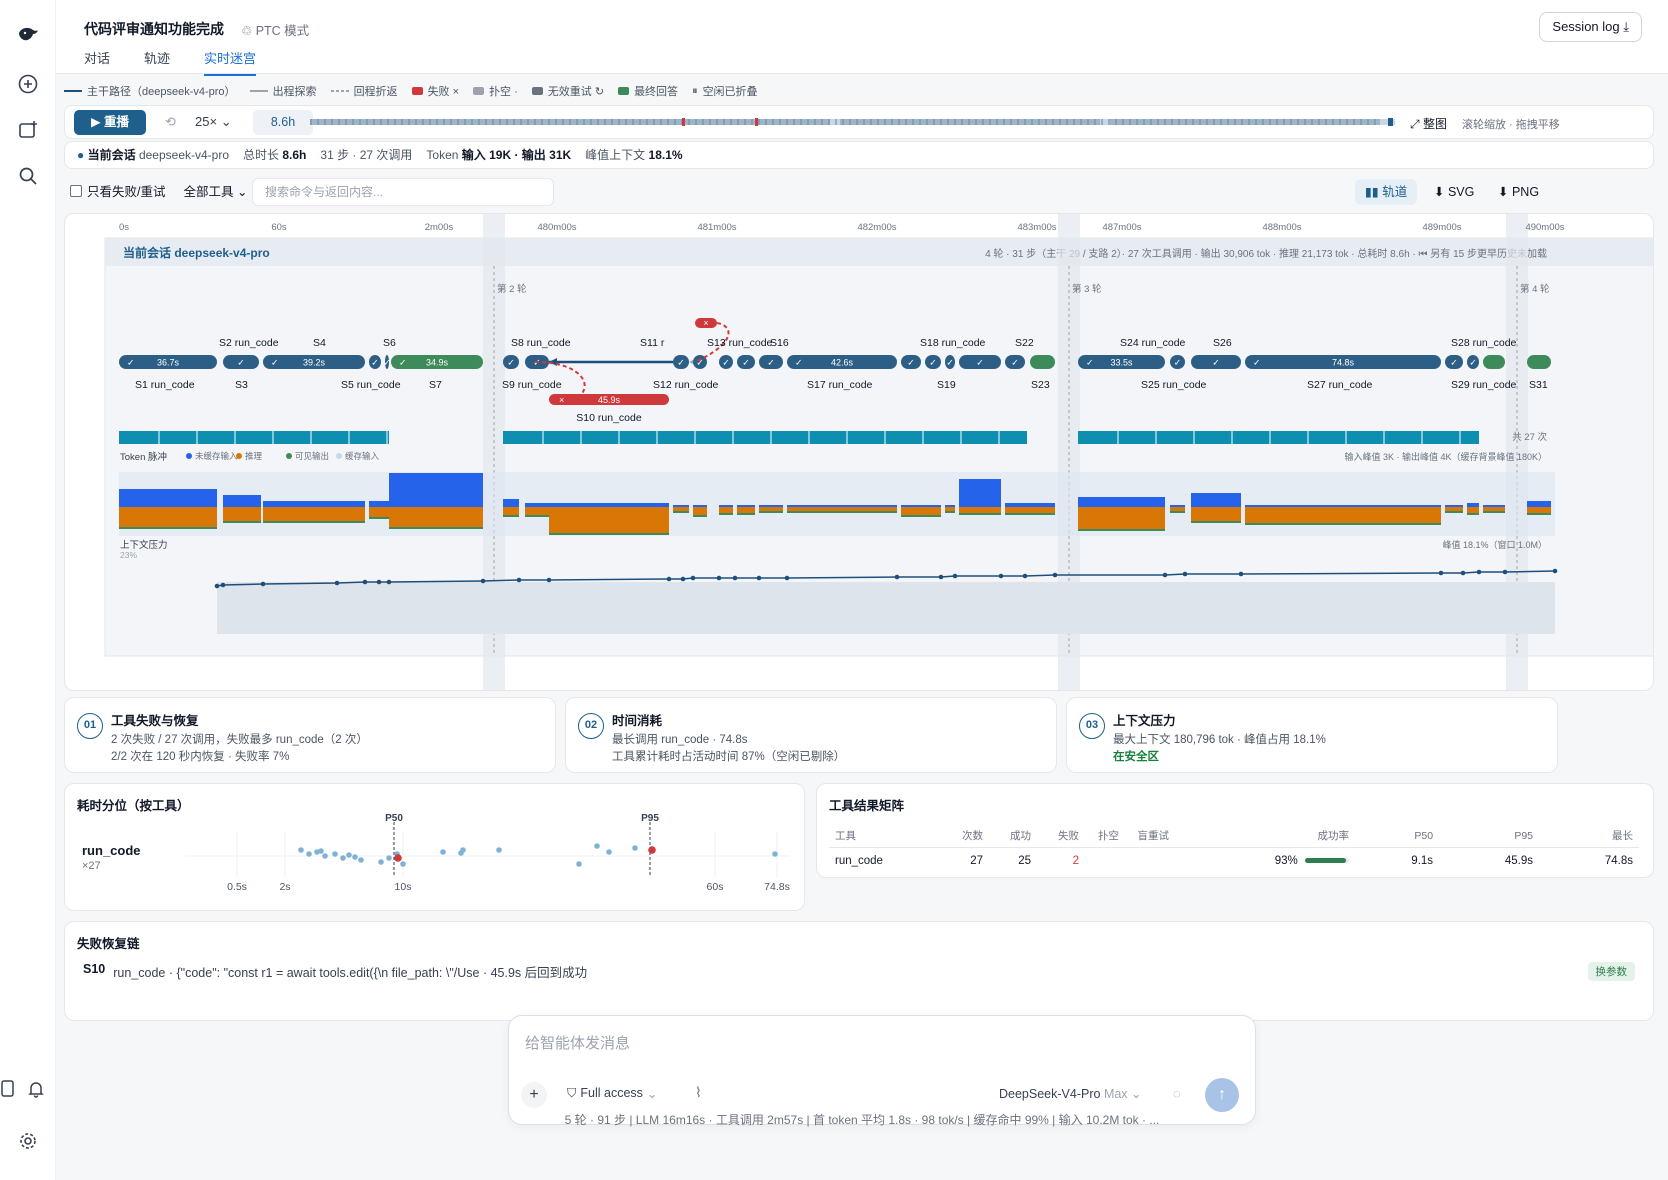 This screenshot has width=1668, height=1180. Describe the element at coordinates (155, 721) in the screenshot. I see `card-title: 工具失败与恢复` at that location.